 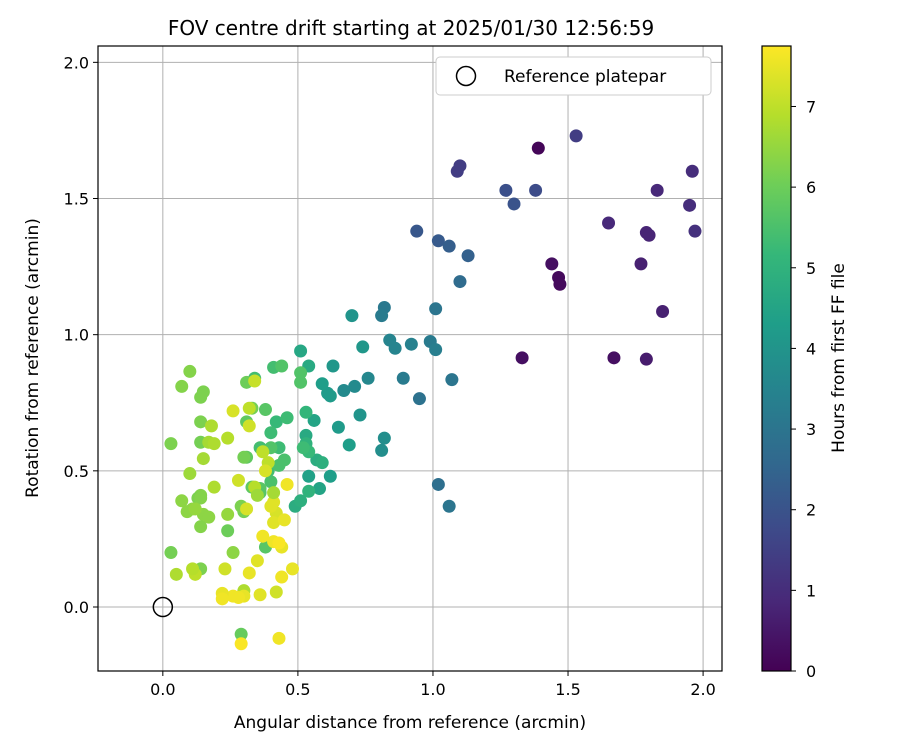 I want to click on colorbar-tick-label: 1, so click(x=811, y=590).